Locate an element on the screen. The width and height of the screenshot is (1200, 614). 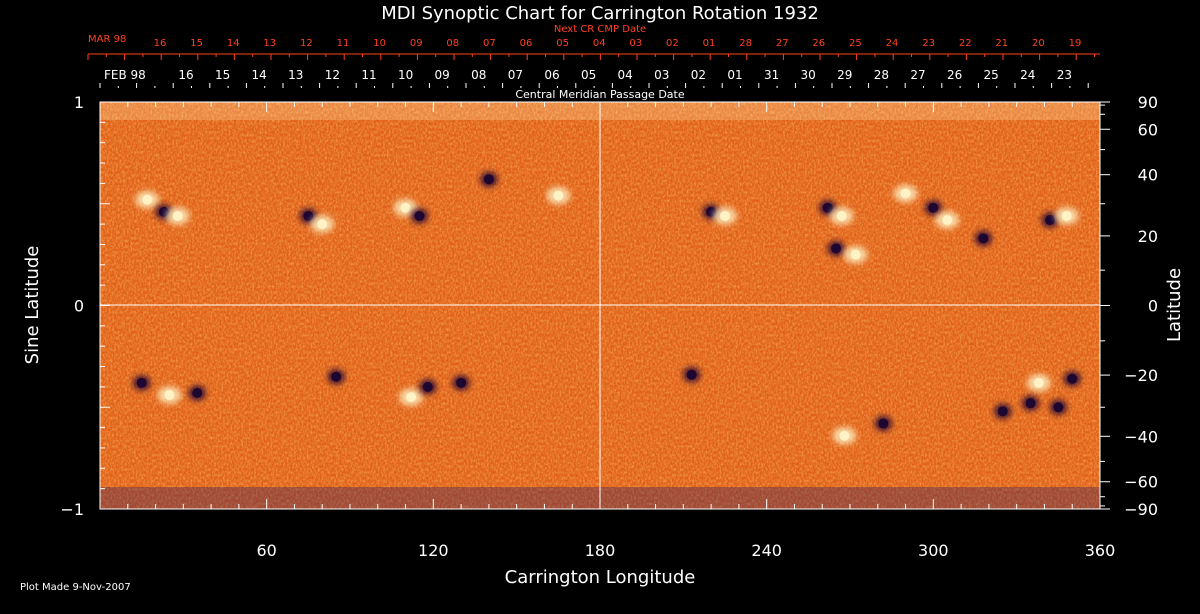
y-axis-label-right: Latitude is located at coordinates (1174, 305).